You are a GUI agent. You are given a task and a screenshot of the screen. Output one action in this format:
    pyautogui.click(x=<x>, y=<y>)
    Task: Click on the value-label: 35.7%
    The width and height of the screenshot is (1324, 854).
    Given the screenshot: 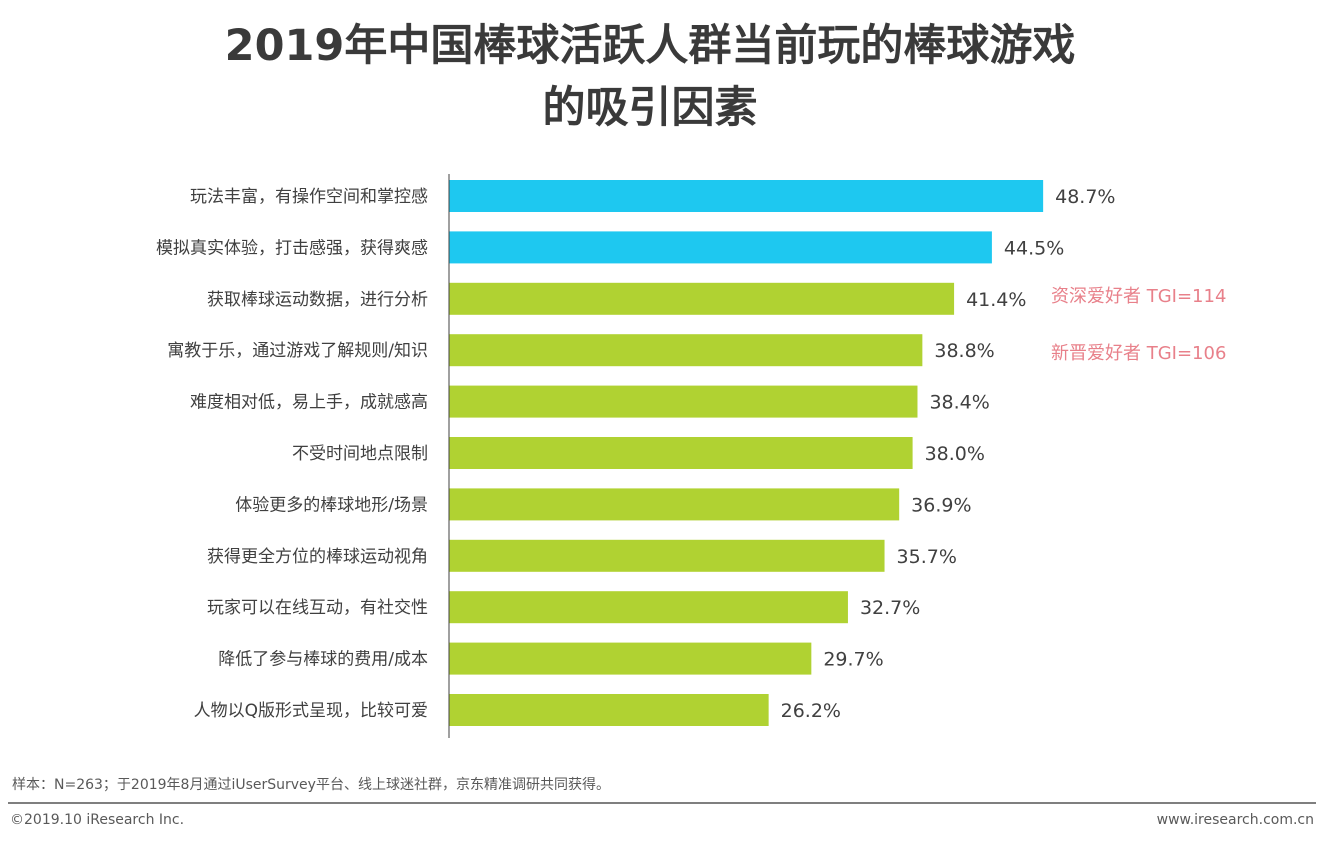 What is the action you would take?
    pyautogui.click(x=927, y=557)
    